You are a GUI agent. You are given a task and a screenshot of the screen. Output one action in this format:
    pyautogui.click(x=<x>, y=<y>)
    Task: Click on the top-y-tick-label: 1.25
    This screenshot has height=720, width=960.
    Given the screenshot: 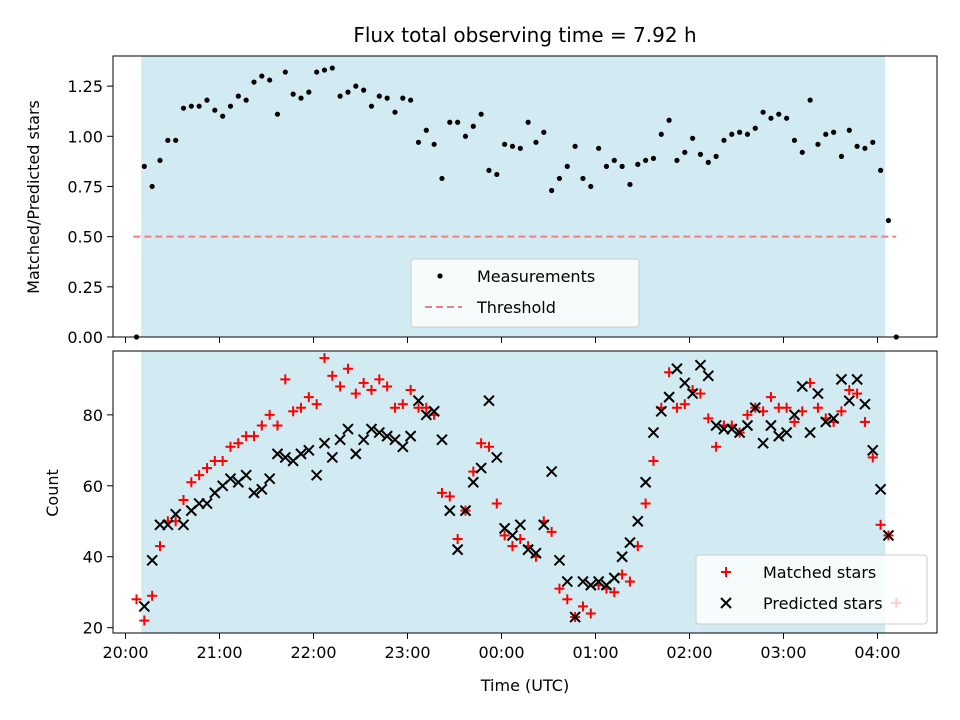 What is the action you would take?
    pyautogui.click(x=85, y=86)
    